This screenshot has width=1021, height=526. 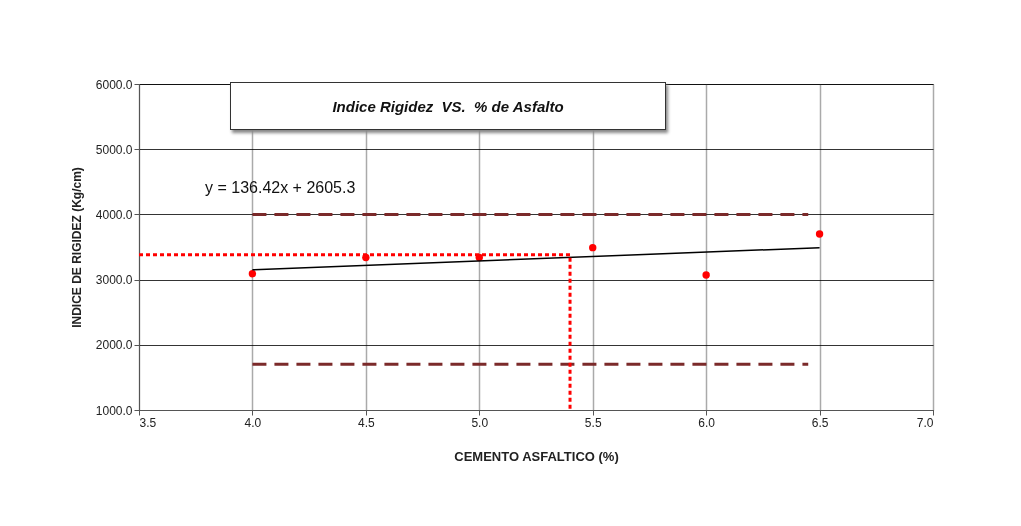 What do you see at coordinates (820, 422) in the screenshot?
I see `x-tick-label: 6.5` at bounding box center [820, 422].